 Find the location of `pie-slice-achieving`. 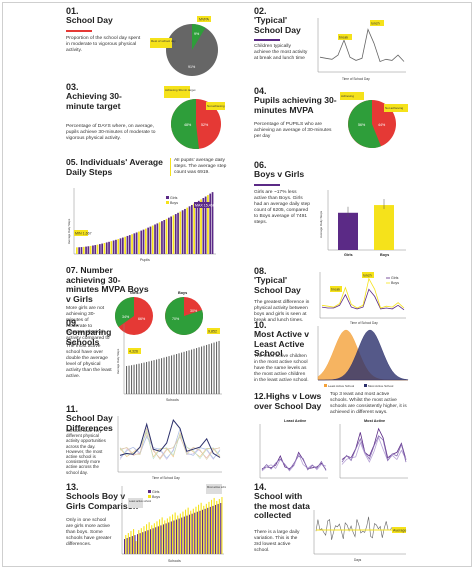

pie-slice-achieving is located at coordinates (364, 124).